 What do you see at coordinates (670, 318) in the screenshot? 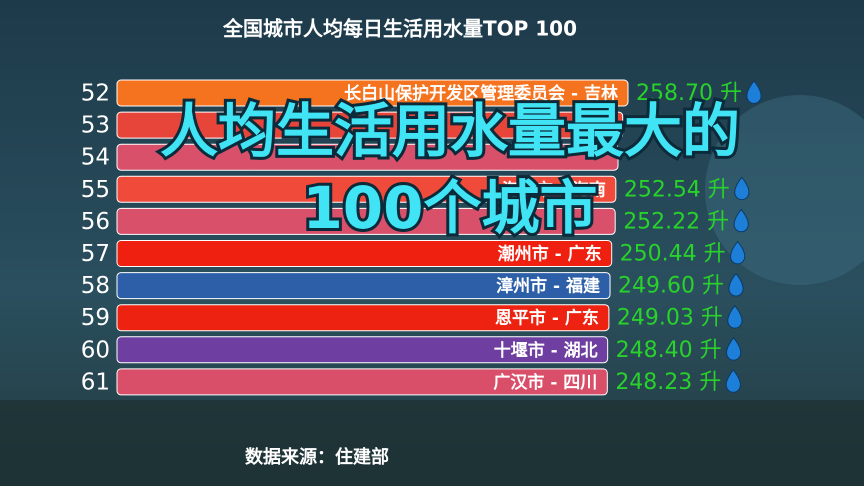
I see `value-label: 249.03 升` at bounding box center [670, 318].